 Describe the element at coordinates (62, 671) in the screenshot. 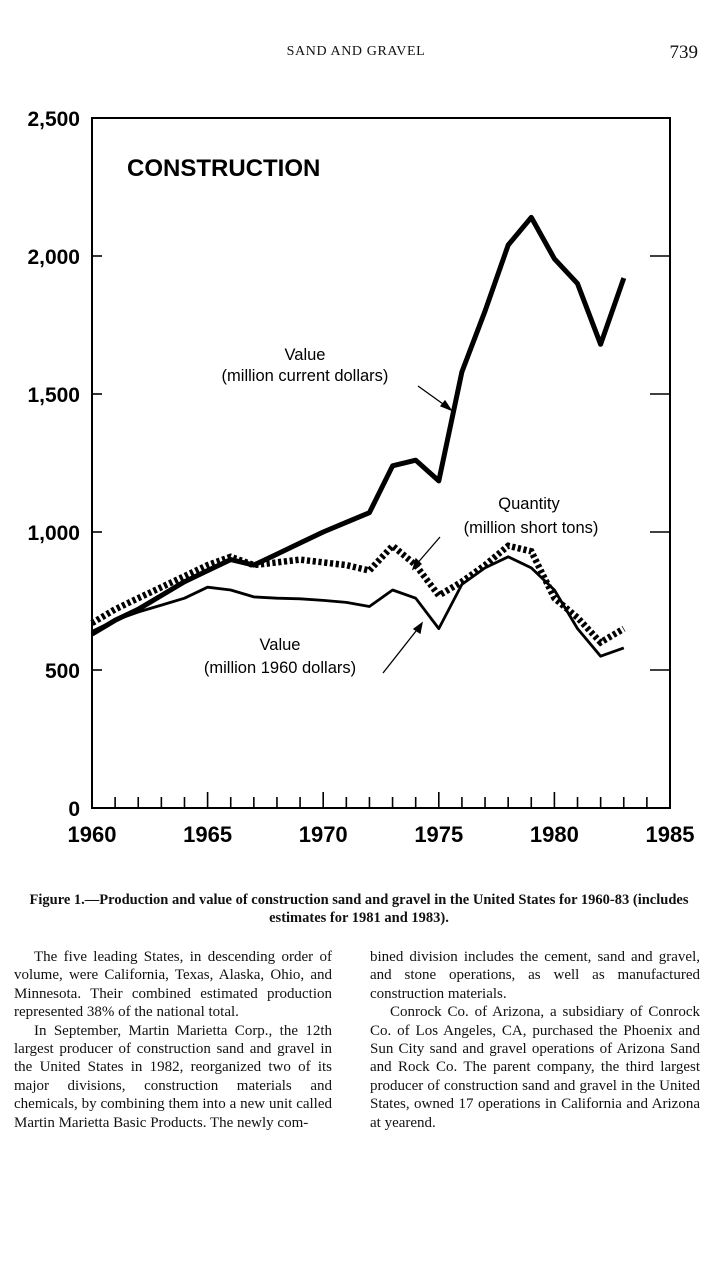

I see `y-tick-label: 500` at that location.